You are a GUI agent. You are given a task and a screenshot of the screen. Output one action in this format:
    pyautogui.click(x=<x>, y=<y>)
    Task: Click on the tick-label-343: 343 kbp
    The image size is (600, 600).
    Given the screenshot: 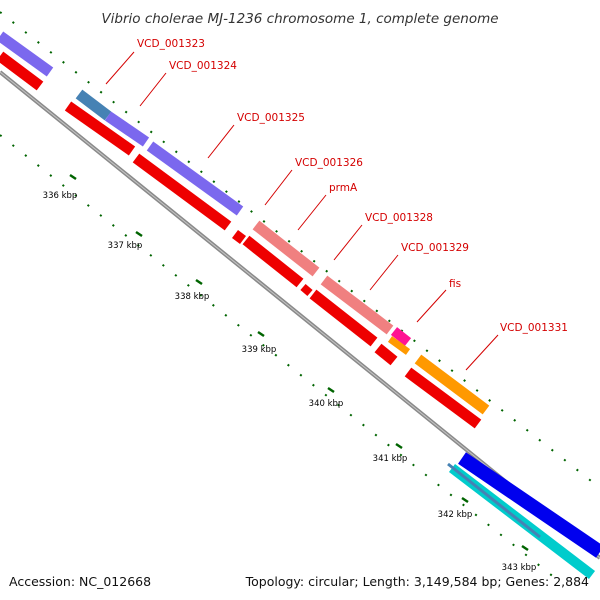 What is the action you would take?
    pyautogui.click(x=519, y=568)
    